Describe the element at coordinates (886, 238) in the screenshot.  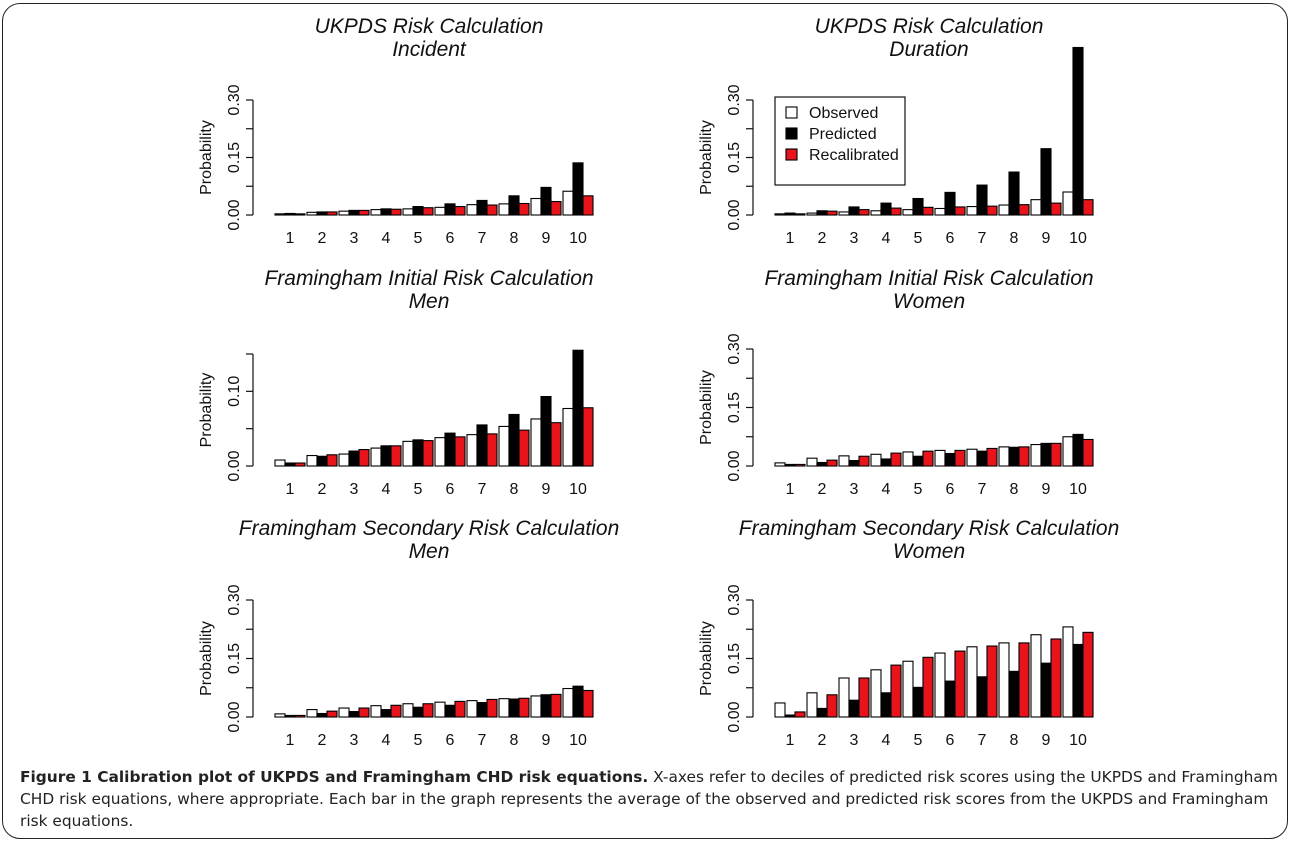
I see `panel-2-x-tick-label: 4` at that location.